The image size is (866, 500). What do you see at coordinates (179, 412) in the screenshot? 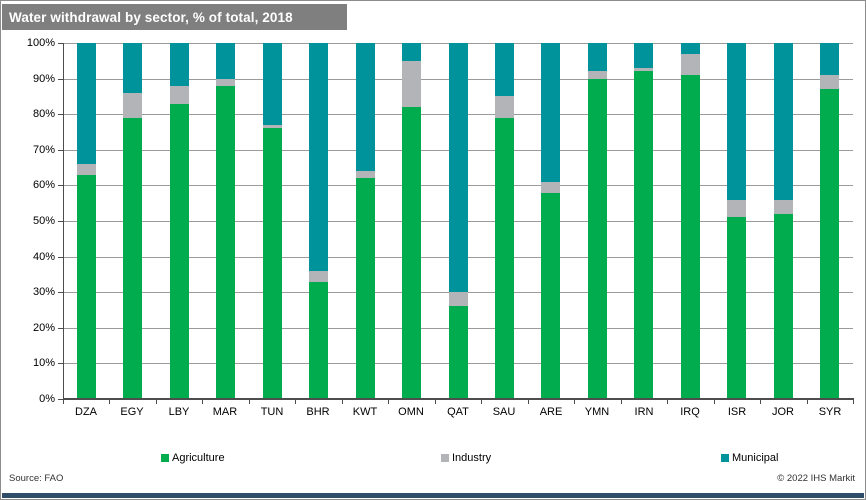
I see `x-axis-label-lby: LBY` at bounding box center [179, 412].